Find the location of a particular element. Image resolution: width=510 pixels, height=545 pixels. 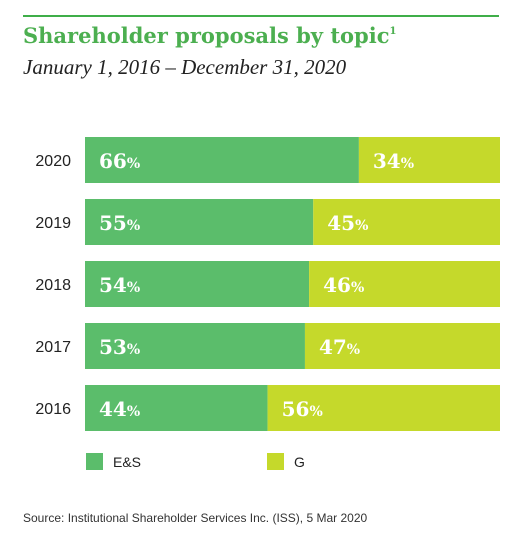

data-label-g-2016: 56% is located at coordinates (302, 409).